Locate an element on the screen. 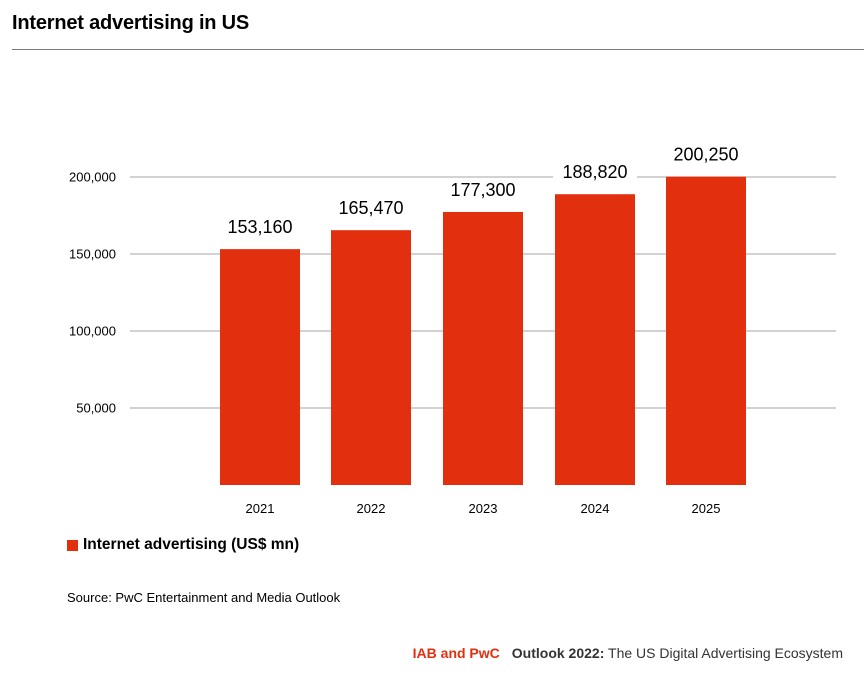 Image resolution: width=864 pixels, height=681 pixels. x-tick-label: 2024 is located at coordinates (595, 508).